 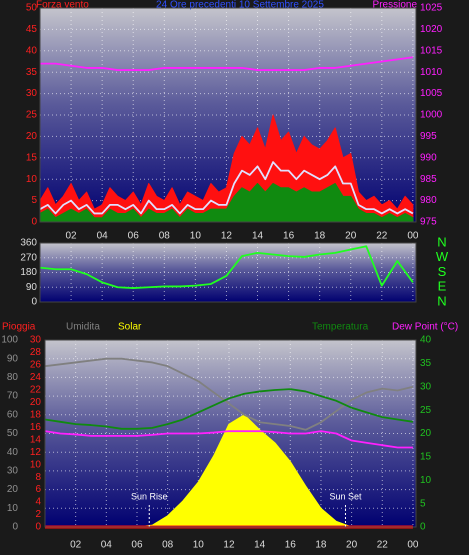 I want to click on y2-tick-label: N, so click(x=441, y=241).